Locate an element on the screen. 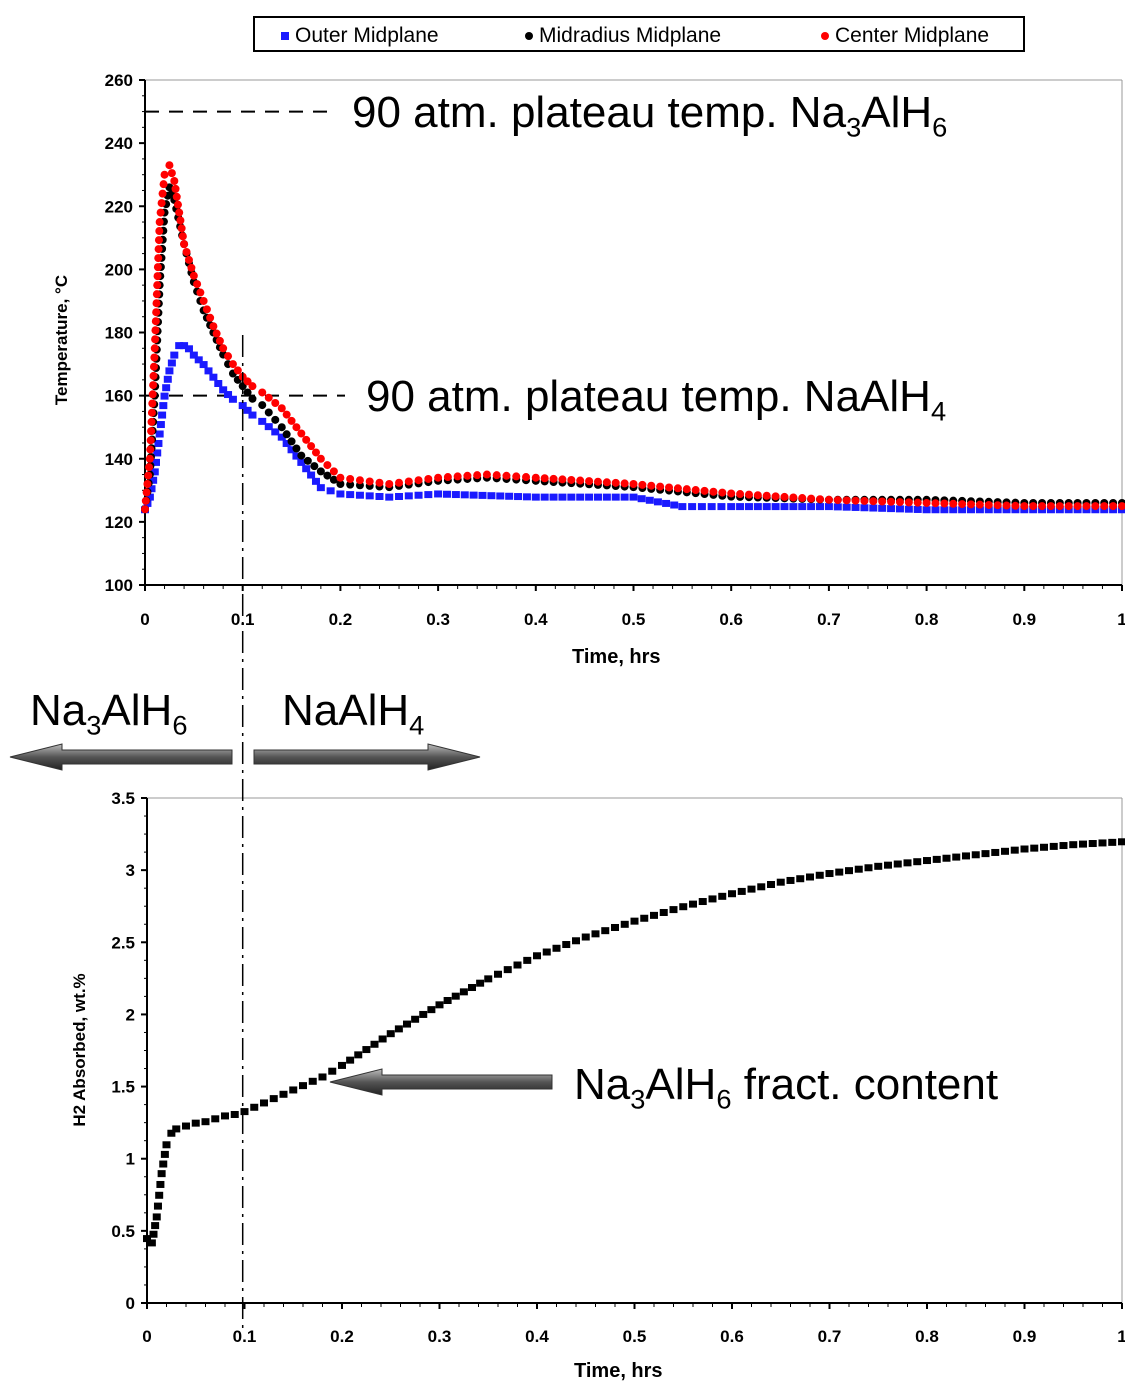  top-y-tick-label: 240 is located at coordinates (119, 143).